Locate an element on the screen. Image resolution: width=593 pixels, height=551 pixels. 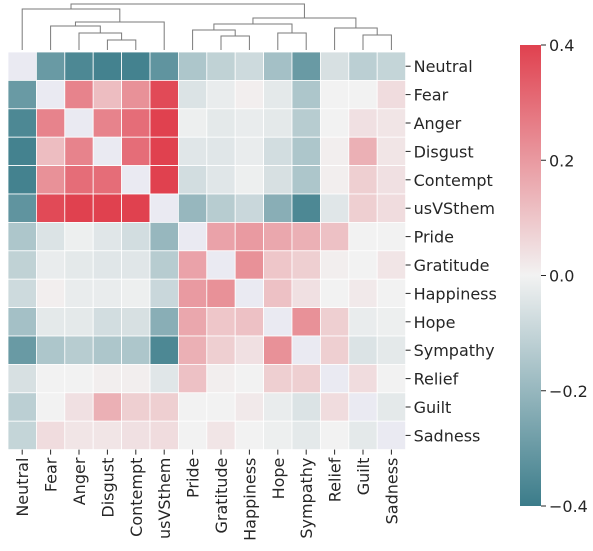
row-label-6: Pride is located at coordinates (434, 237).